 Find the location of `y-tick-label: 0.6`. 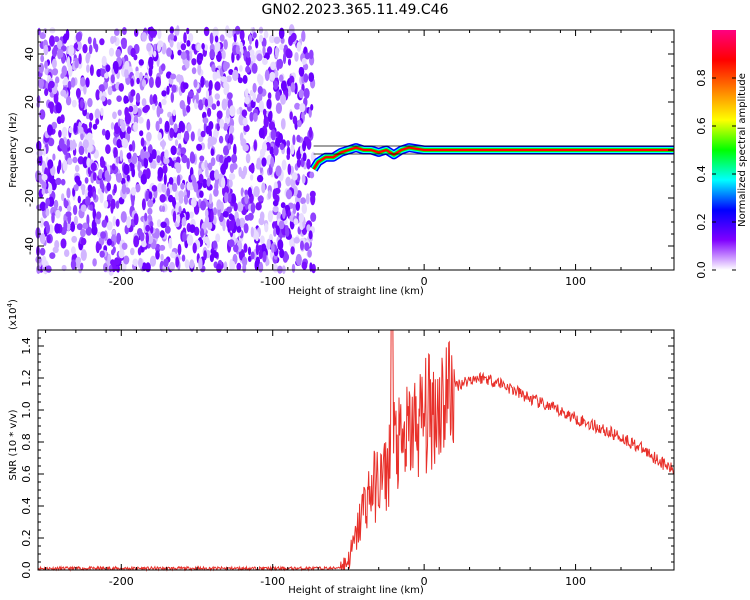

y-tick-label: 0.6 is located at coordinates (26, 474).